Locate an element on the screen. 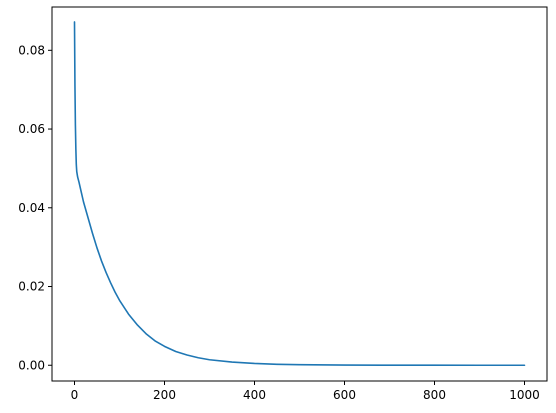 The width and height of the screenshot is (556, 413). x-tick-label: 200 is located at coordinates (164, 395).